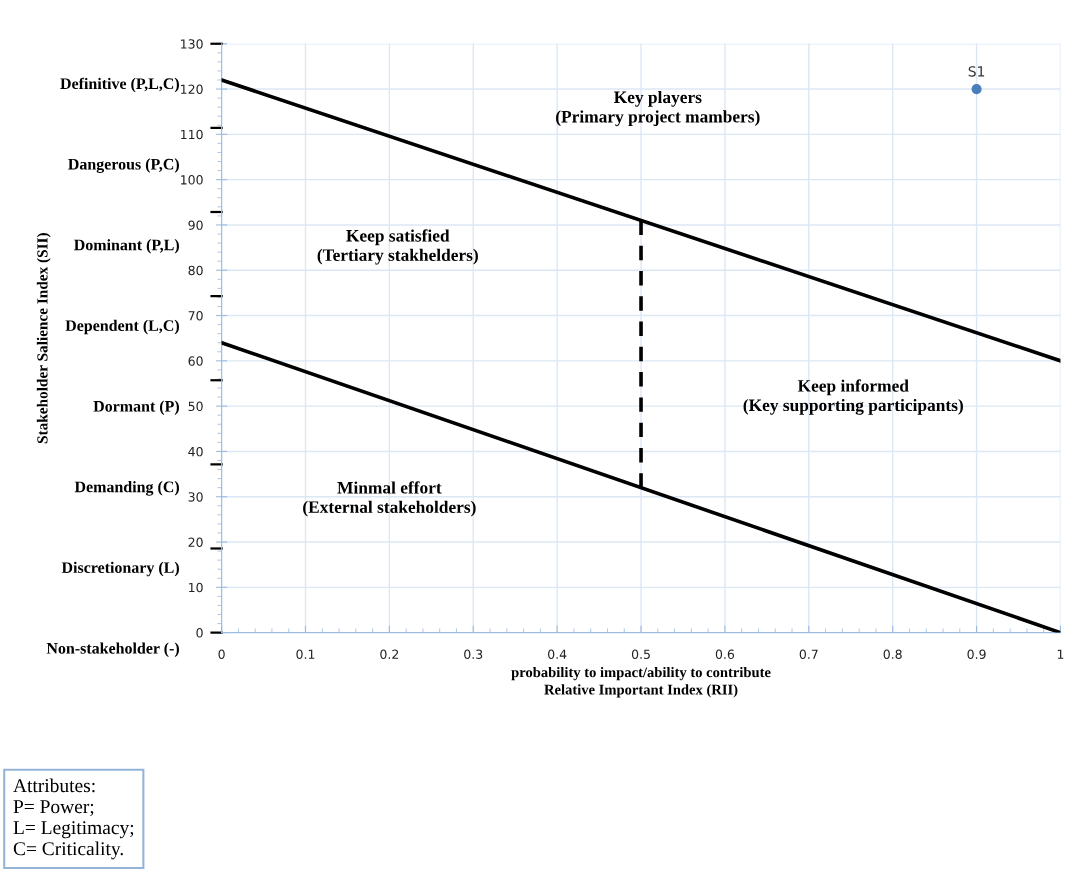 The height and width of the screenshot is (875, 1081). What do you see at coordinates (192, 180) in the screenshot?
I see `y-tick-label: 100` at bounding box center [192, 180].